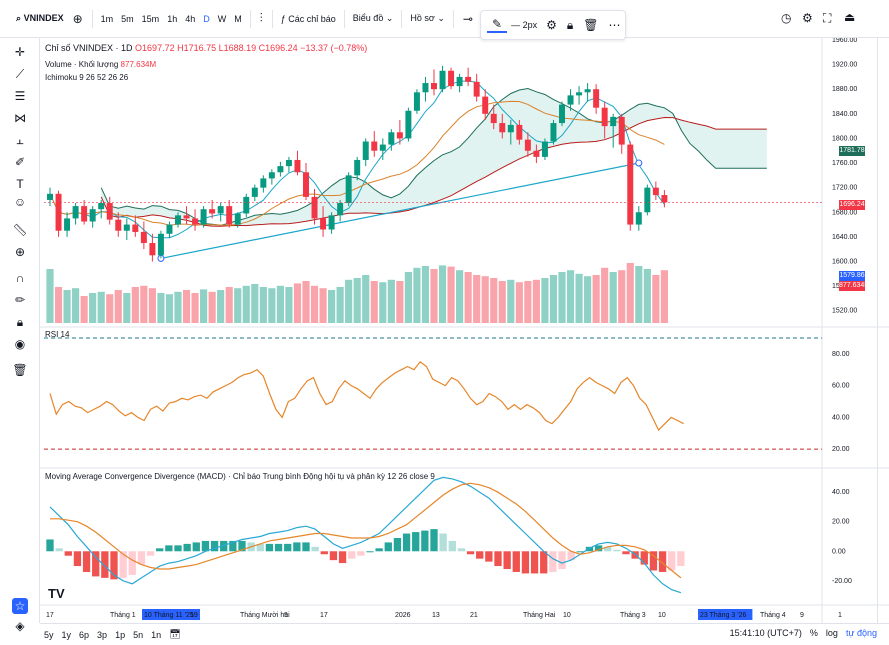 Image resolution: width=889 pixels, height=645 pixels. What do you see at coordinates (20, 252) in the screenshot?
I see `zoom-icon: ⊕` at bounding box center [20, 252].